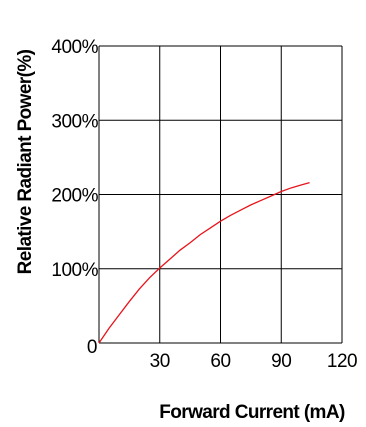  Describe the element at coordinates (92, 347) in the screenshot. I see `x-tick-label: 0` at that location.